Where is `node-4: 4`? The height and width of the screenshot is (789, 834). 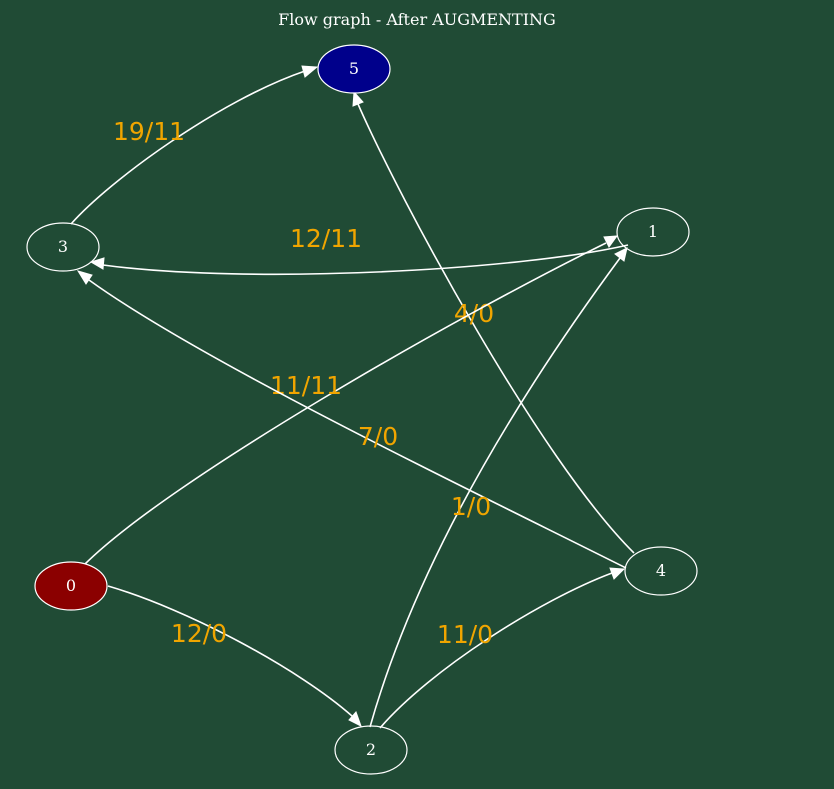 node-4: 4 is located at coordinates (661, 571).